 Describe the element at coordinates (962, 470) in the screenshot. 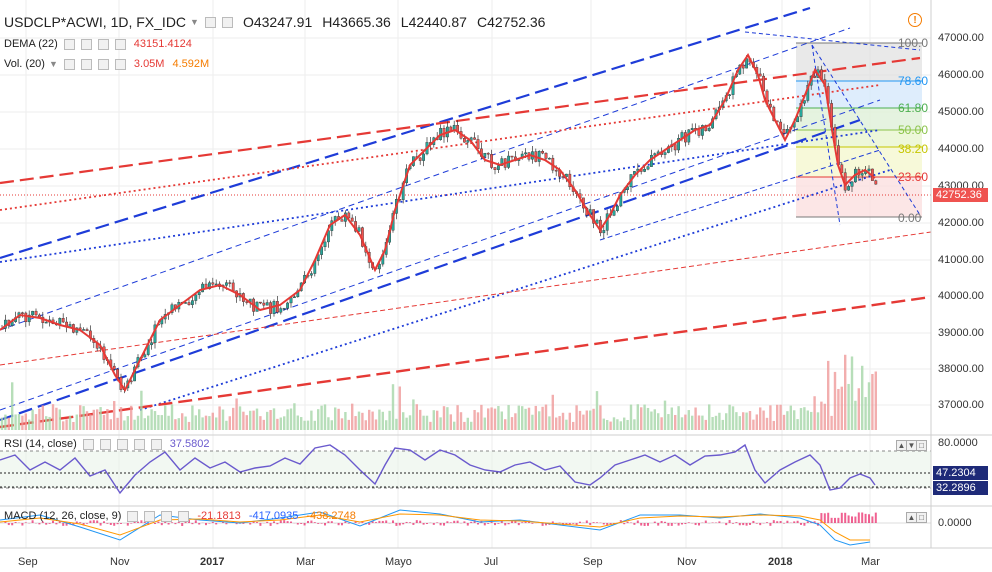

I see `rsi-axis: 80.0000` at that location.